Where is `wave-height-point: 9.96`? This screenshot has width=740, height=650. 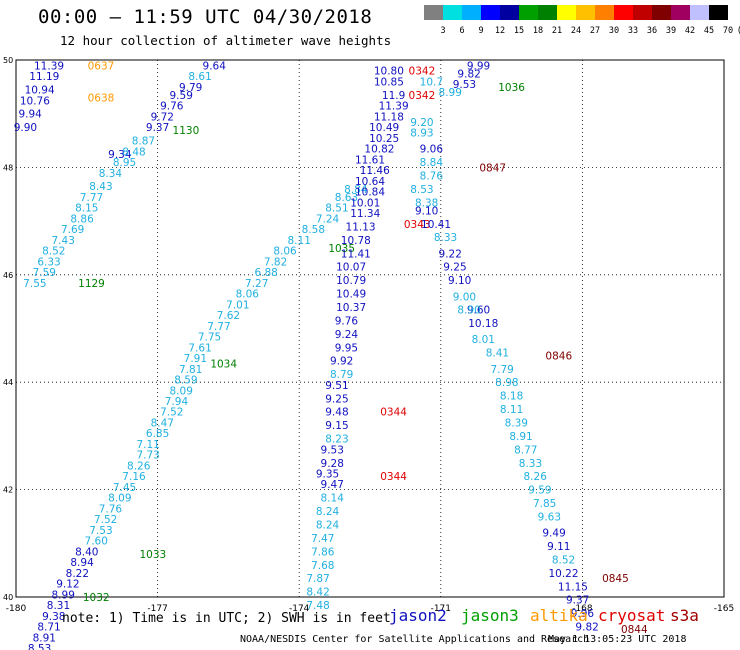 wave-height-point: 9.96 is located at coordinates (583, 614).